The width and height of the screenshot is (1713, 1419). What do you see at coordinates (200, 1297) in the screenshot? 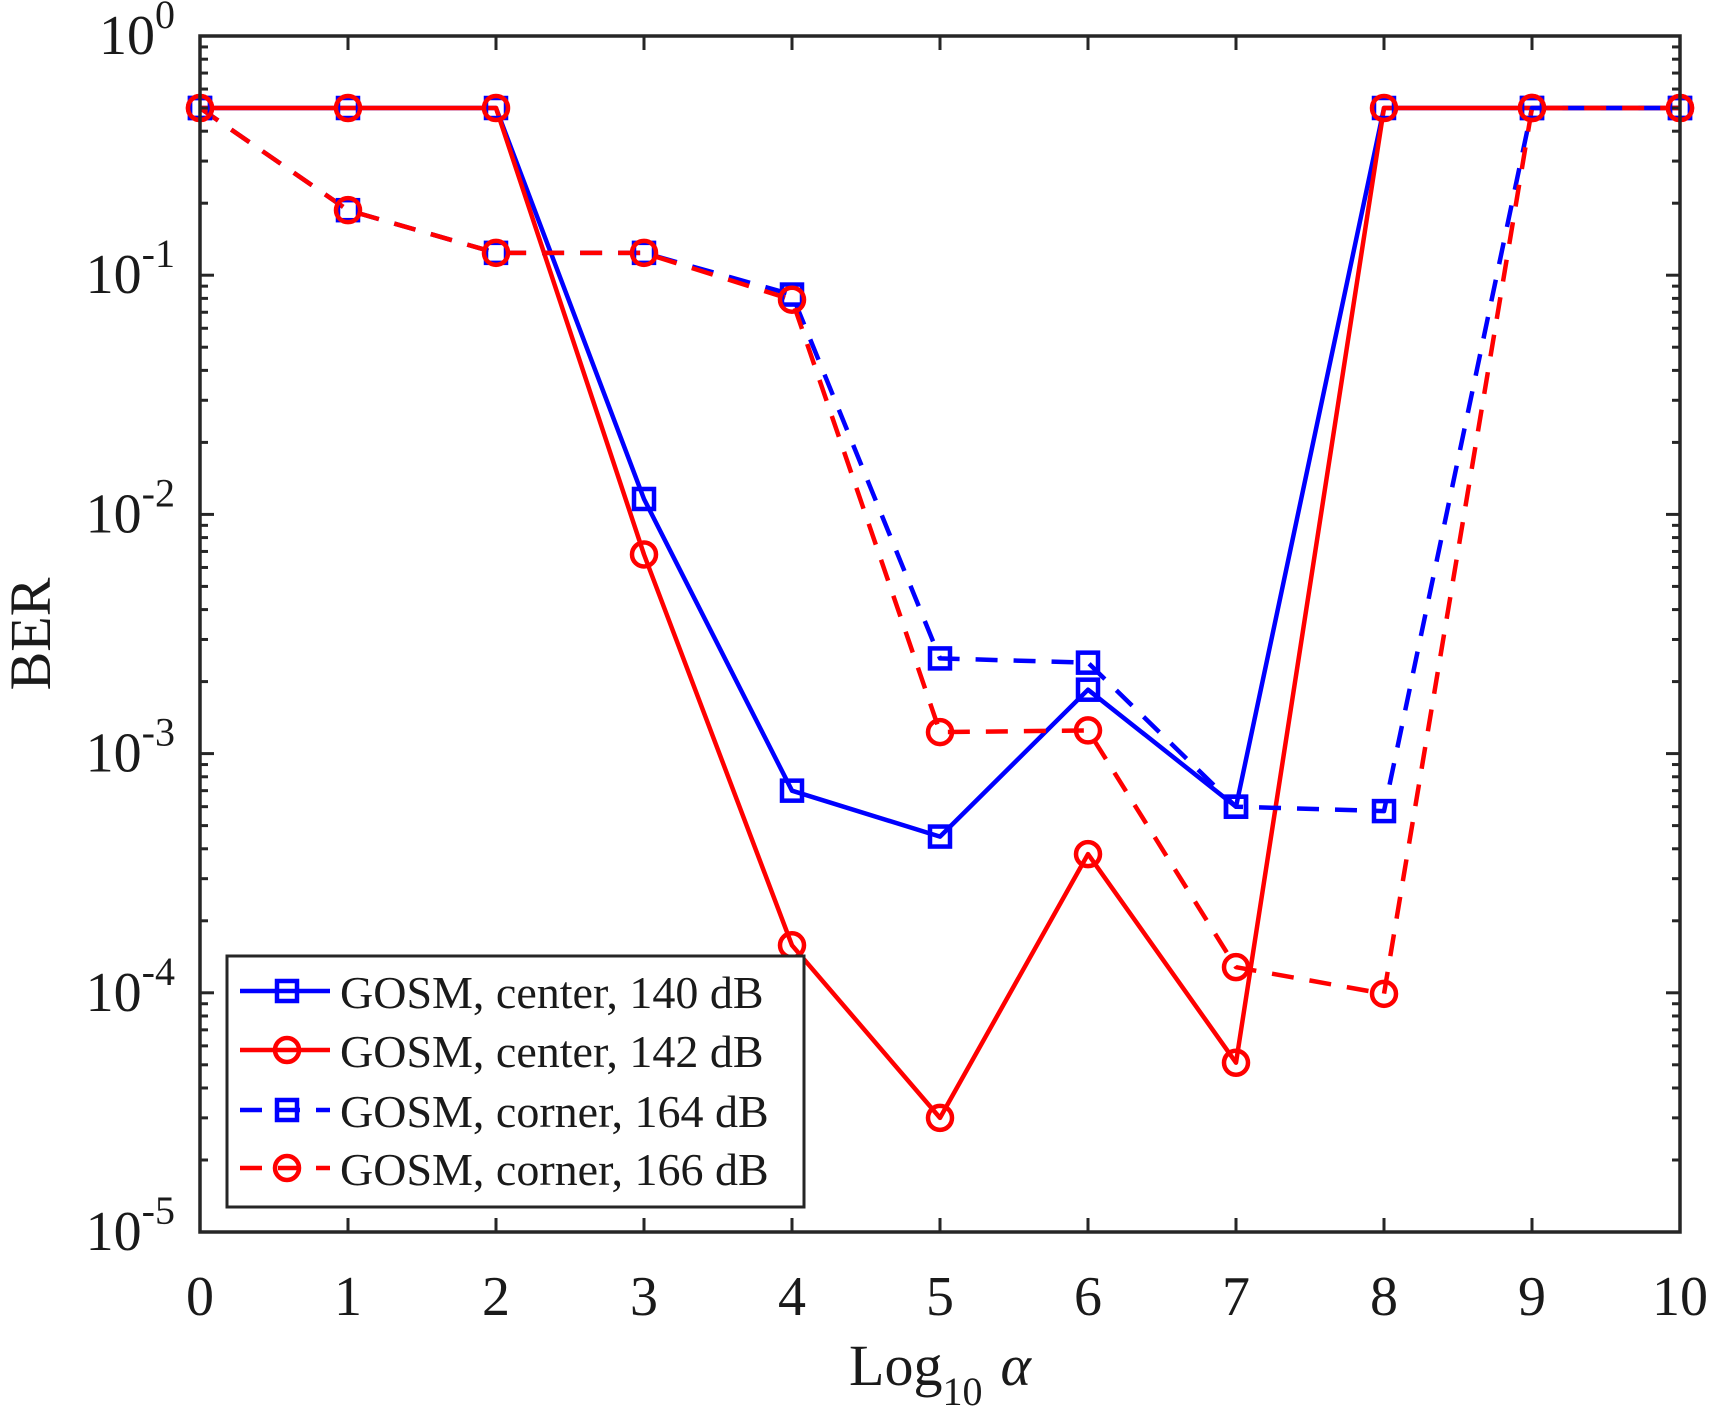
I see `x-tick-label: 0` at bounding box center [200, 1297].